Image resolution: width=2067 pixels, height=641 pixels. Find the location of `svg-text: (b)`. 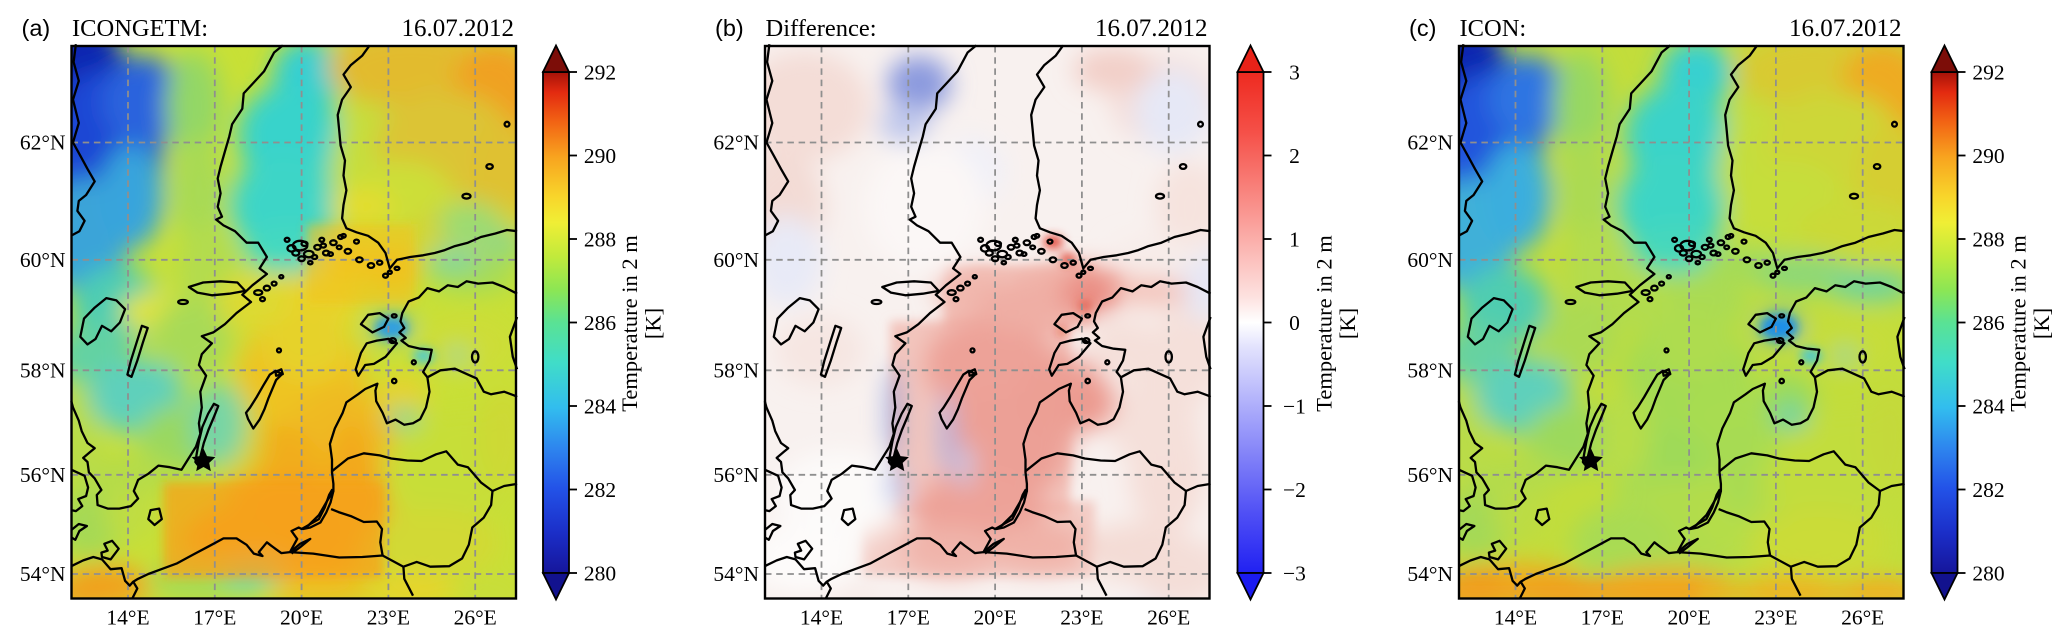

svg-text: (b) is located at coordinates (729, 28).